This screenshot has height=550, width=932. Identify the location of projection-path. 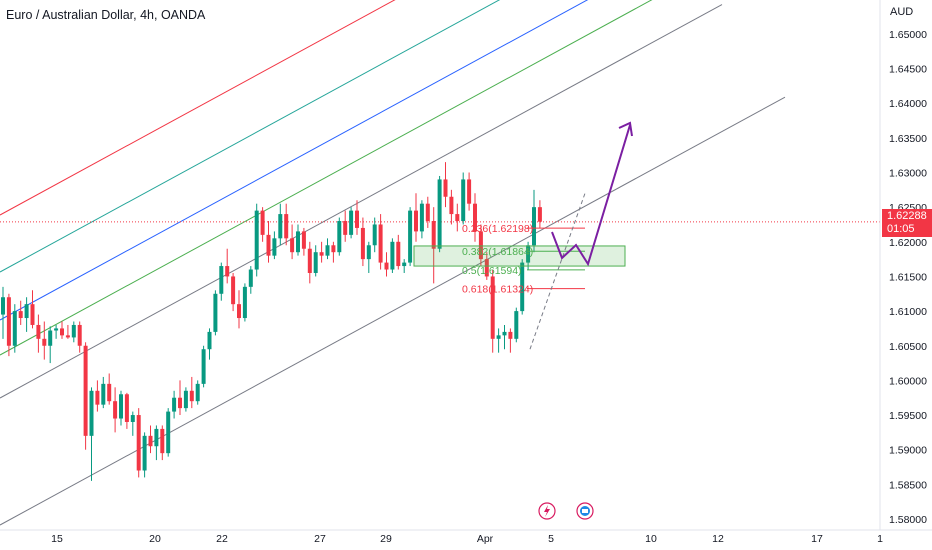
(591, 195).